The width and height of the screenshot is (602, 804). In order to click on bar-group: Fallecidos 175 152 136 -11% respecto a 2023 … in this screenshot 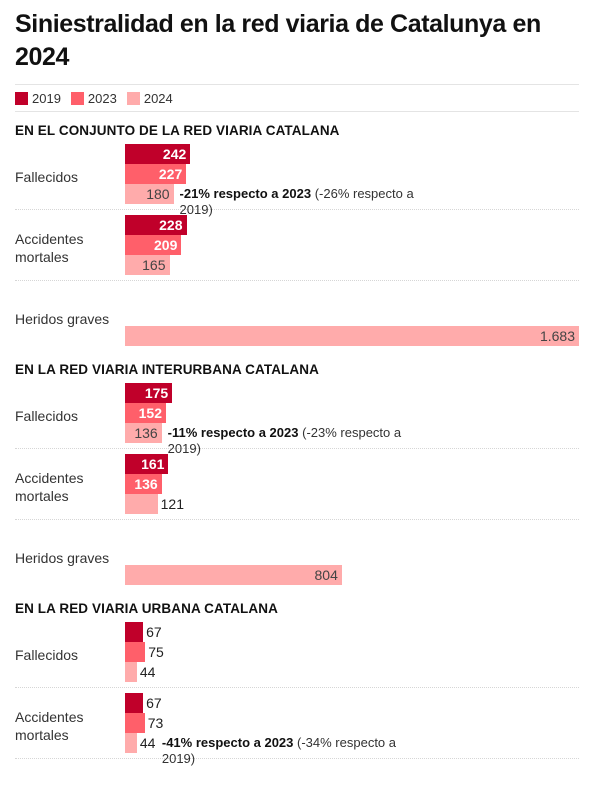, I will do `click(297, 419)`.